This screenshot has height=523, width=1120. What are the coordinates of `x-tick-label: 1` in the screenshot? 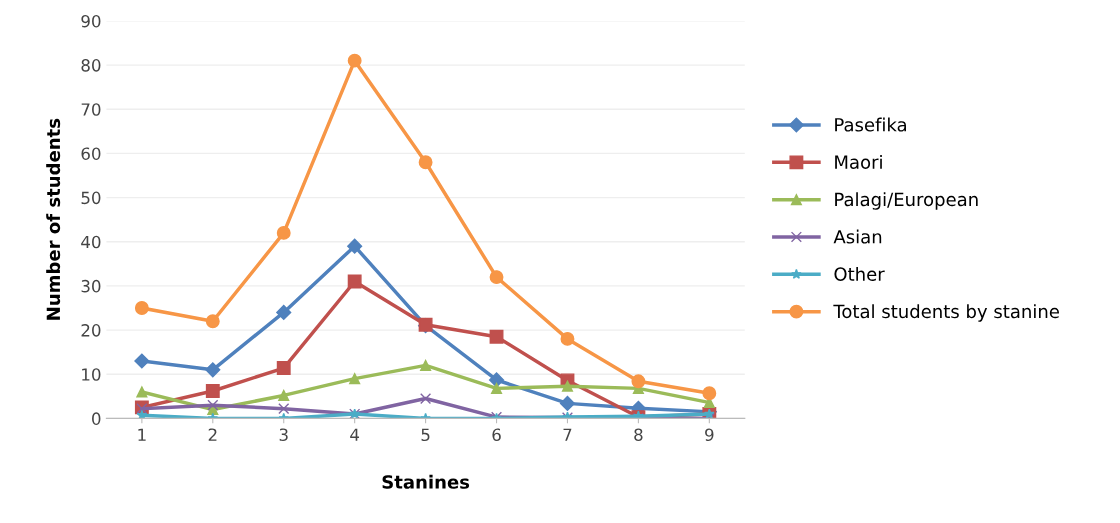 It's located at (142, 434).